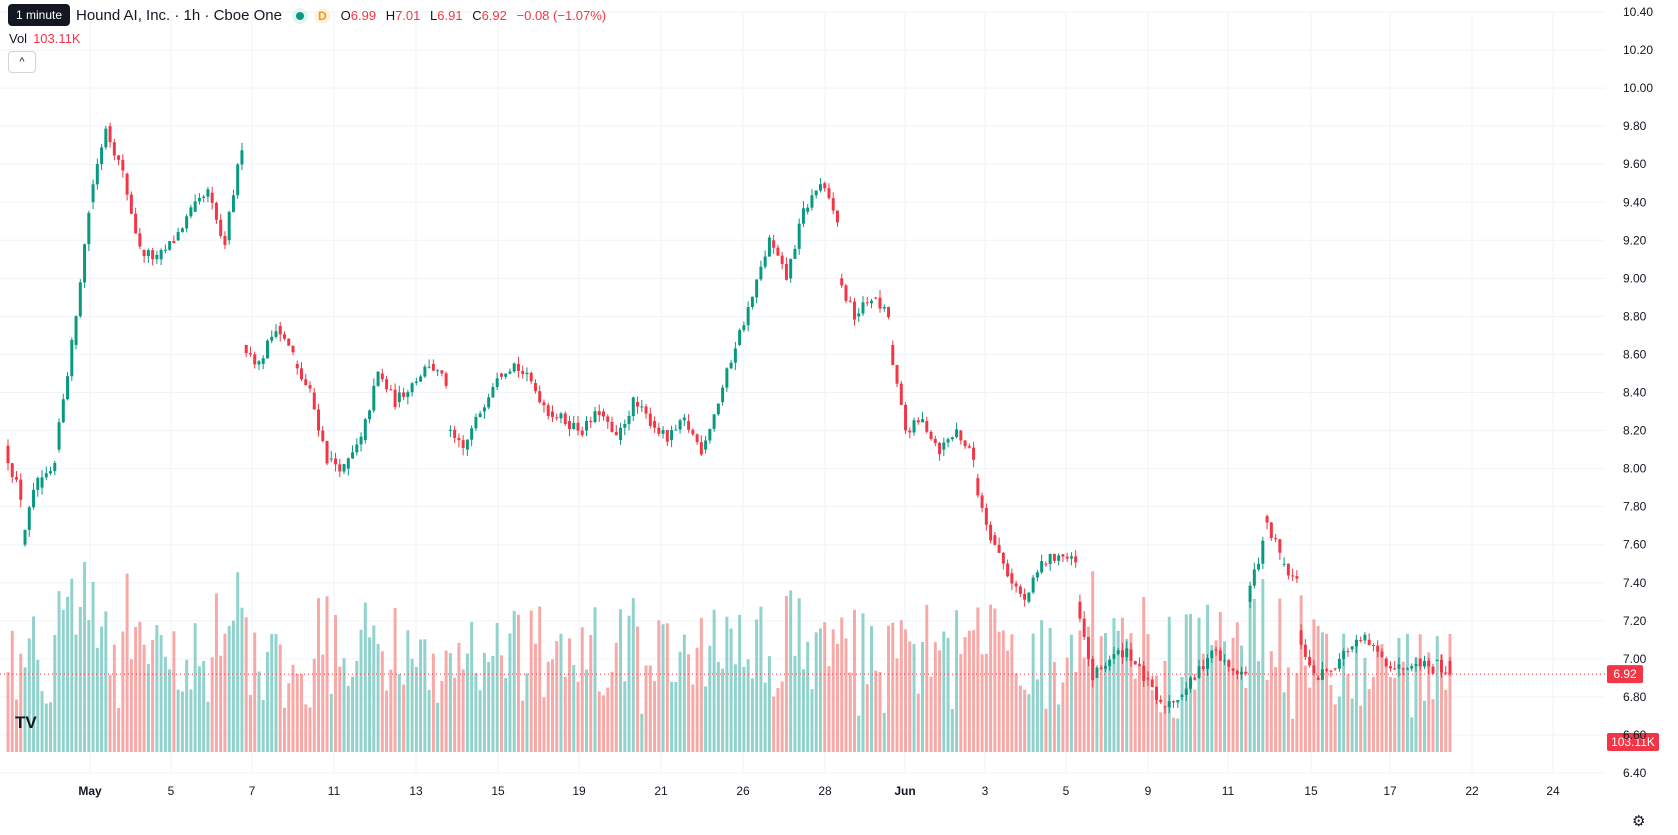 The height and width of the screenshot is (835, 1678). Describe the element at coordinates (90, 791) in the screenshot. I see `time-tick-label: May` at that location.